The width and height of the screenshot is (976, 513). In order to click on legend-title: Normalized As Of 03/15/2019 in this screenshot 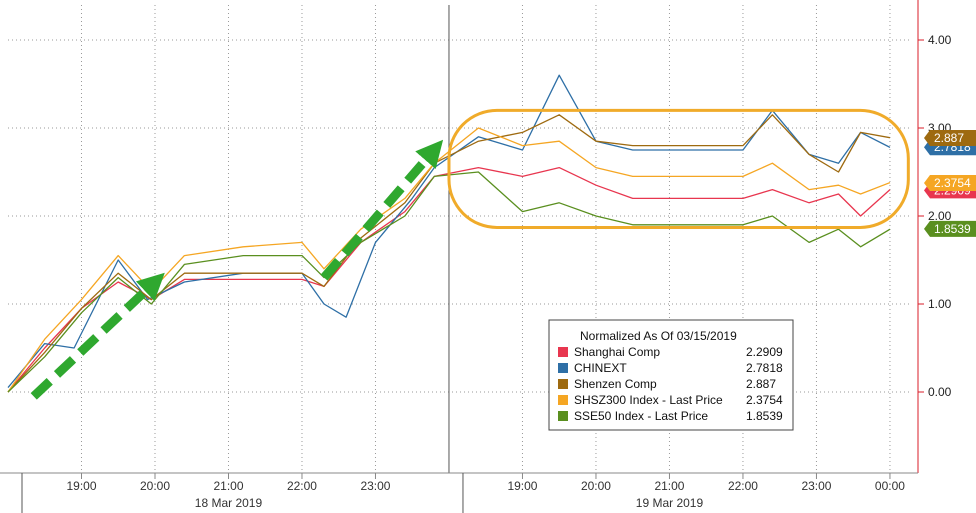, I will do `click(658, 336)`.